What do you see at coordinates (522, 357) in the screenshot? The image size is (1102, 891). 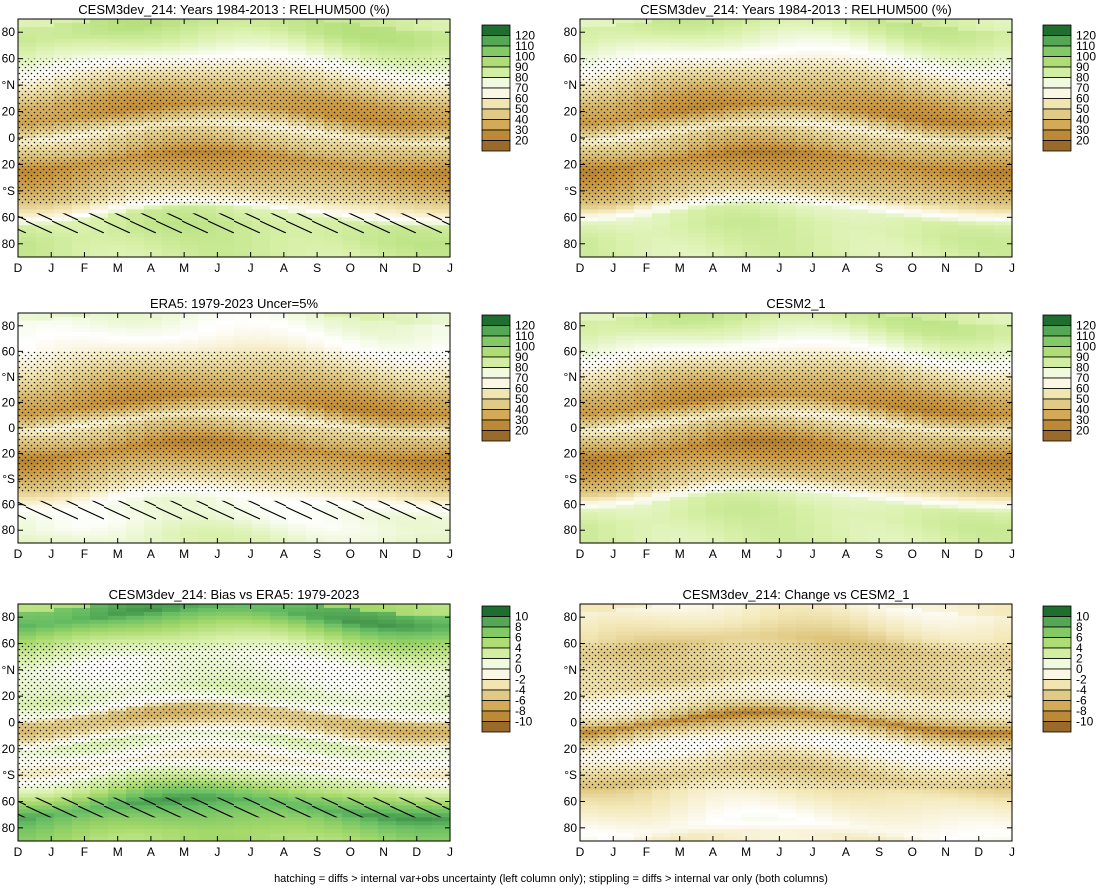 I see `colorbar-label: 90` at bounding box center [522, 357].